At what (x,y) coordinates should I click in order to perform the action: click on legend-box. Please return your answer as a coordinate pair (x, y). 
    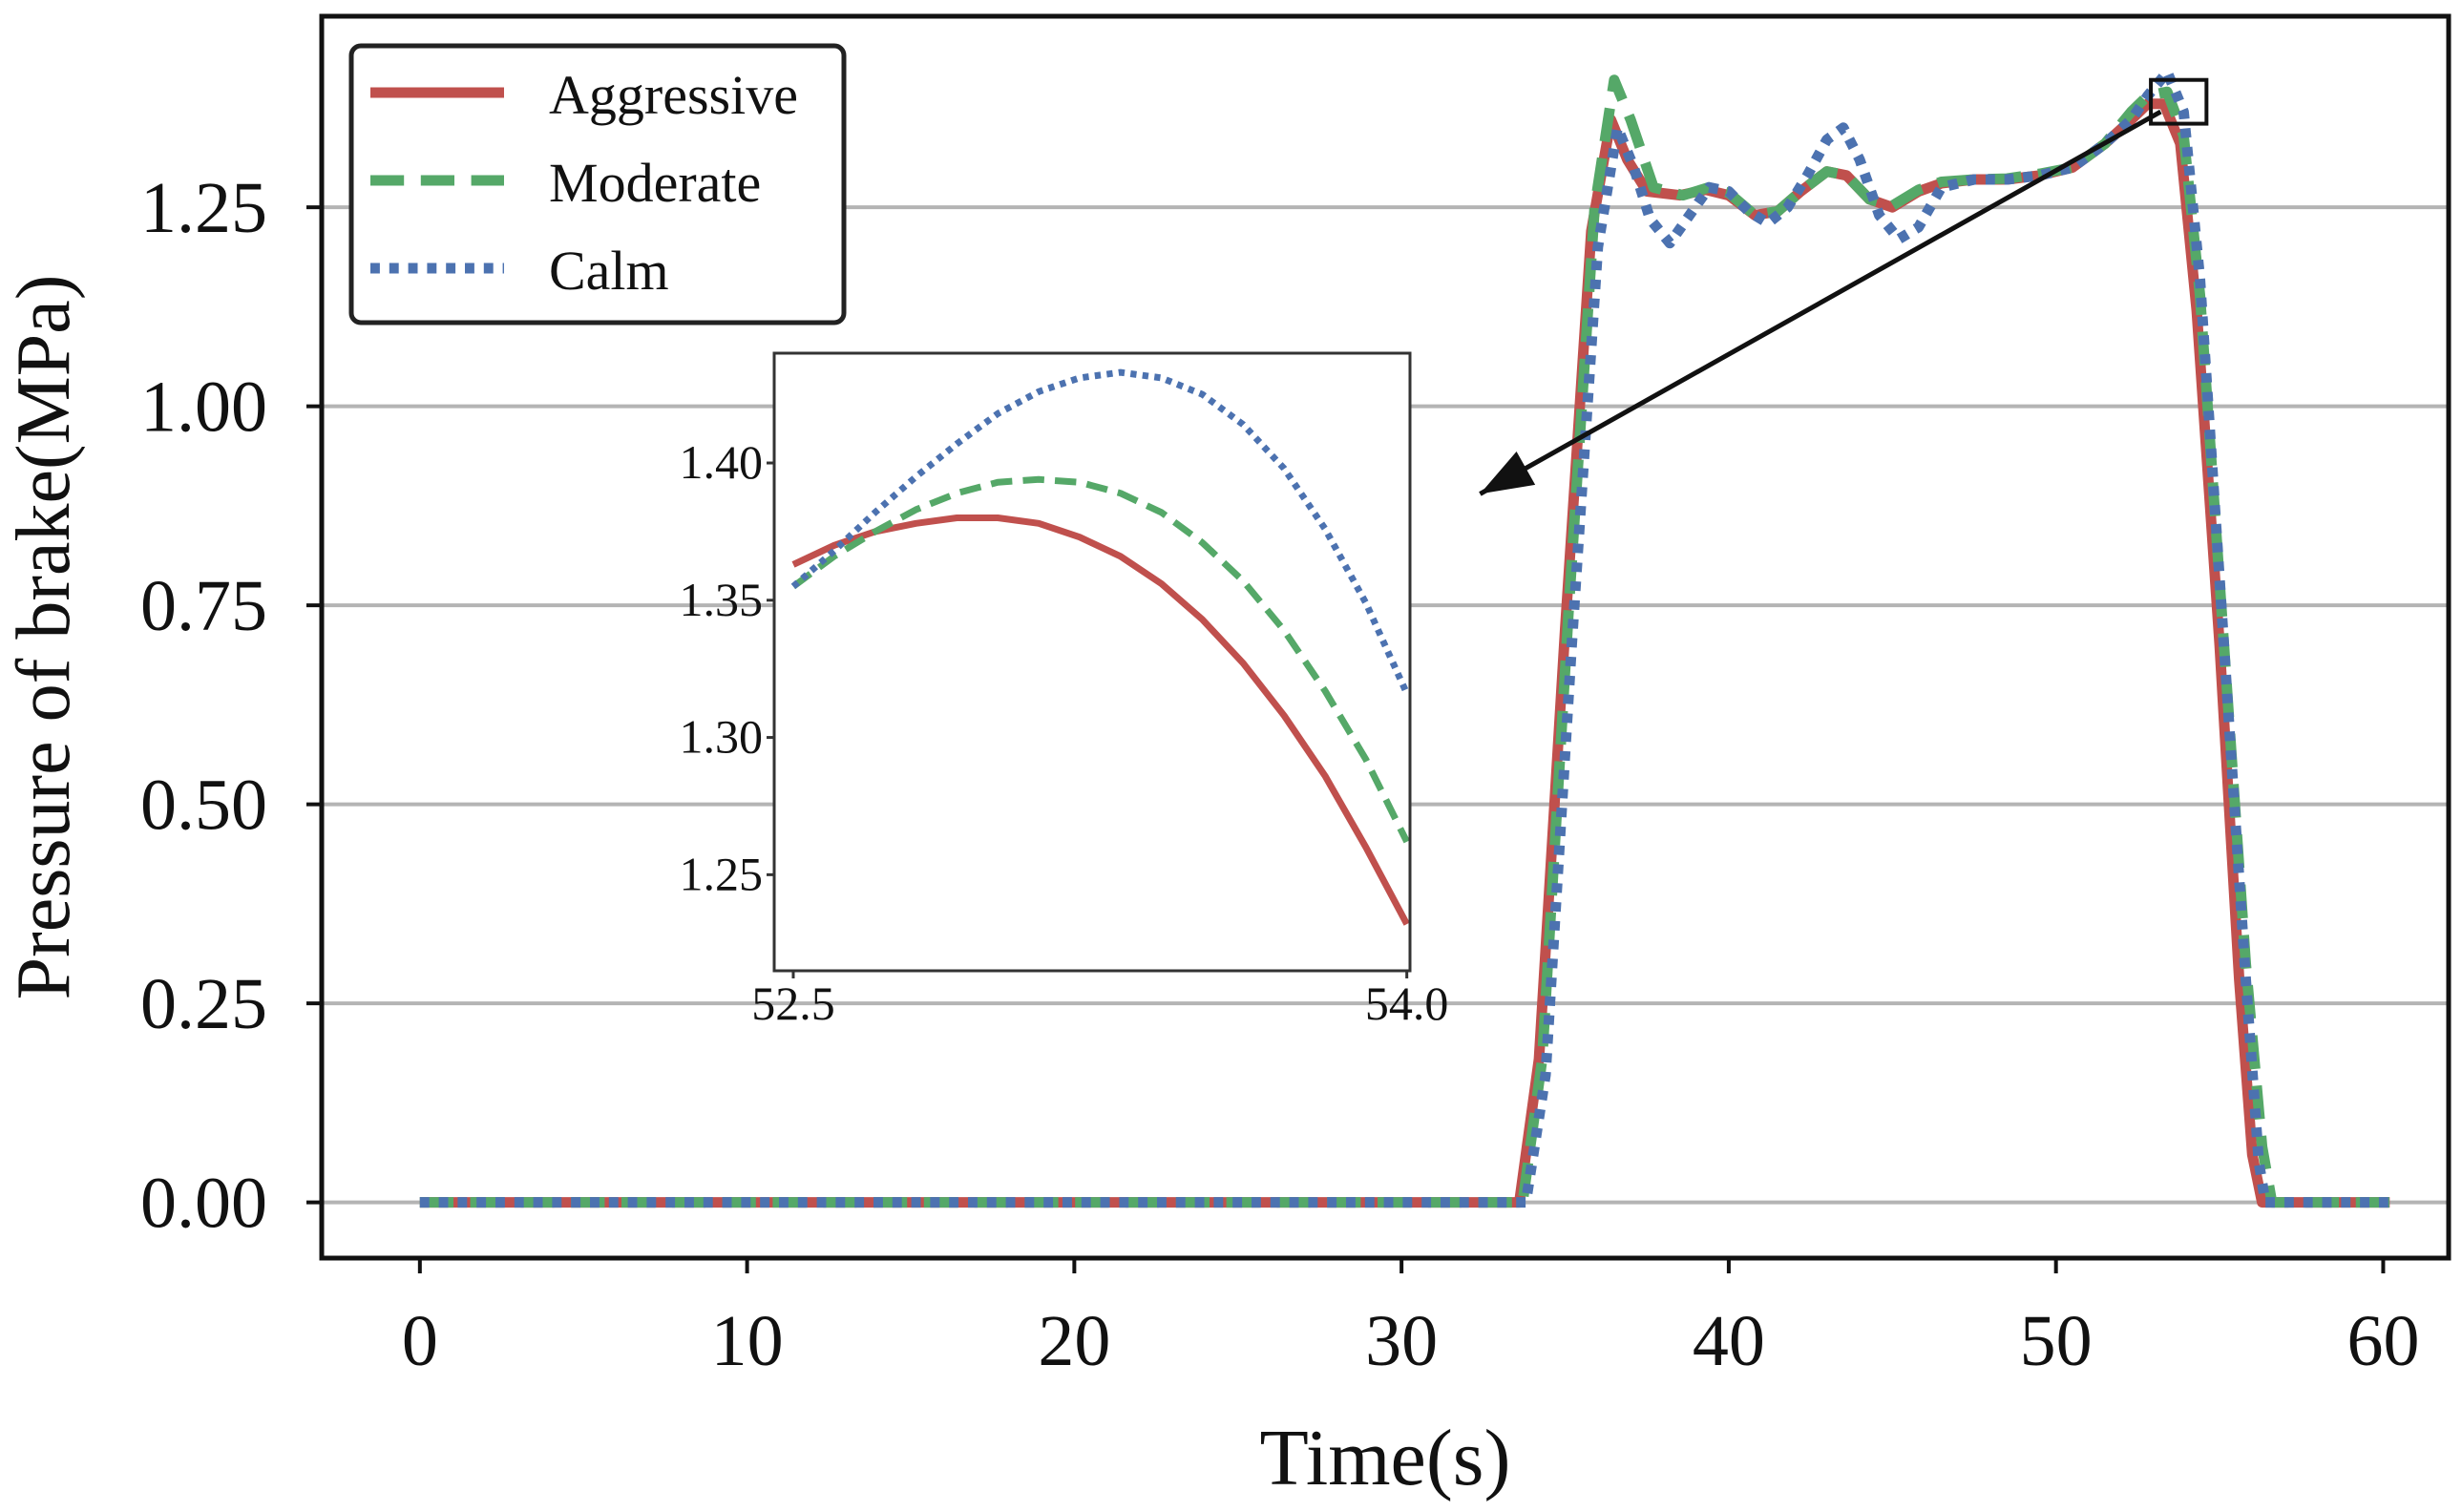
    Looking at the image, I should click on (597, 185).